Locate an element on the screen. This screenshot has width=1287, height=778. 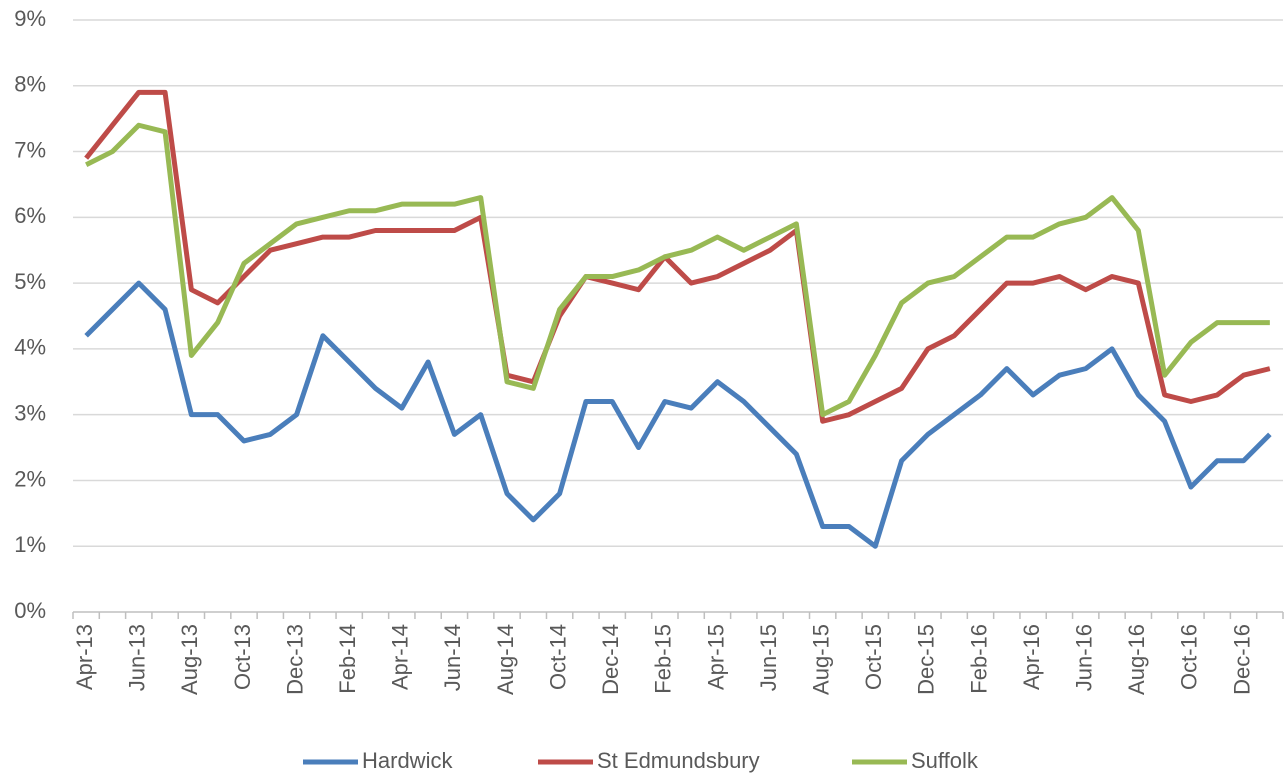
y-tick-label: 3% is located at coordinates (30, 412).